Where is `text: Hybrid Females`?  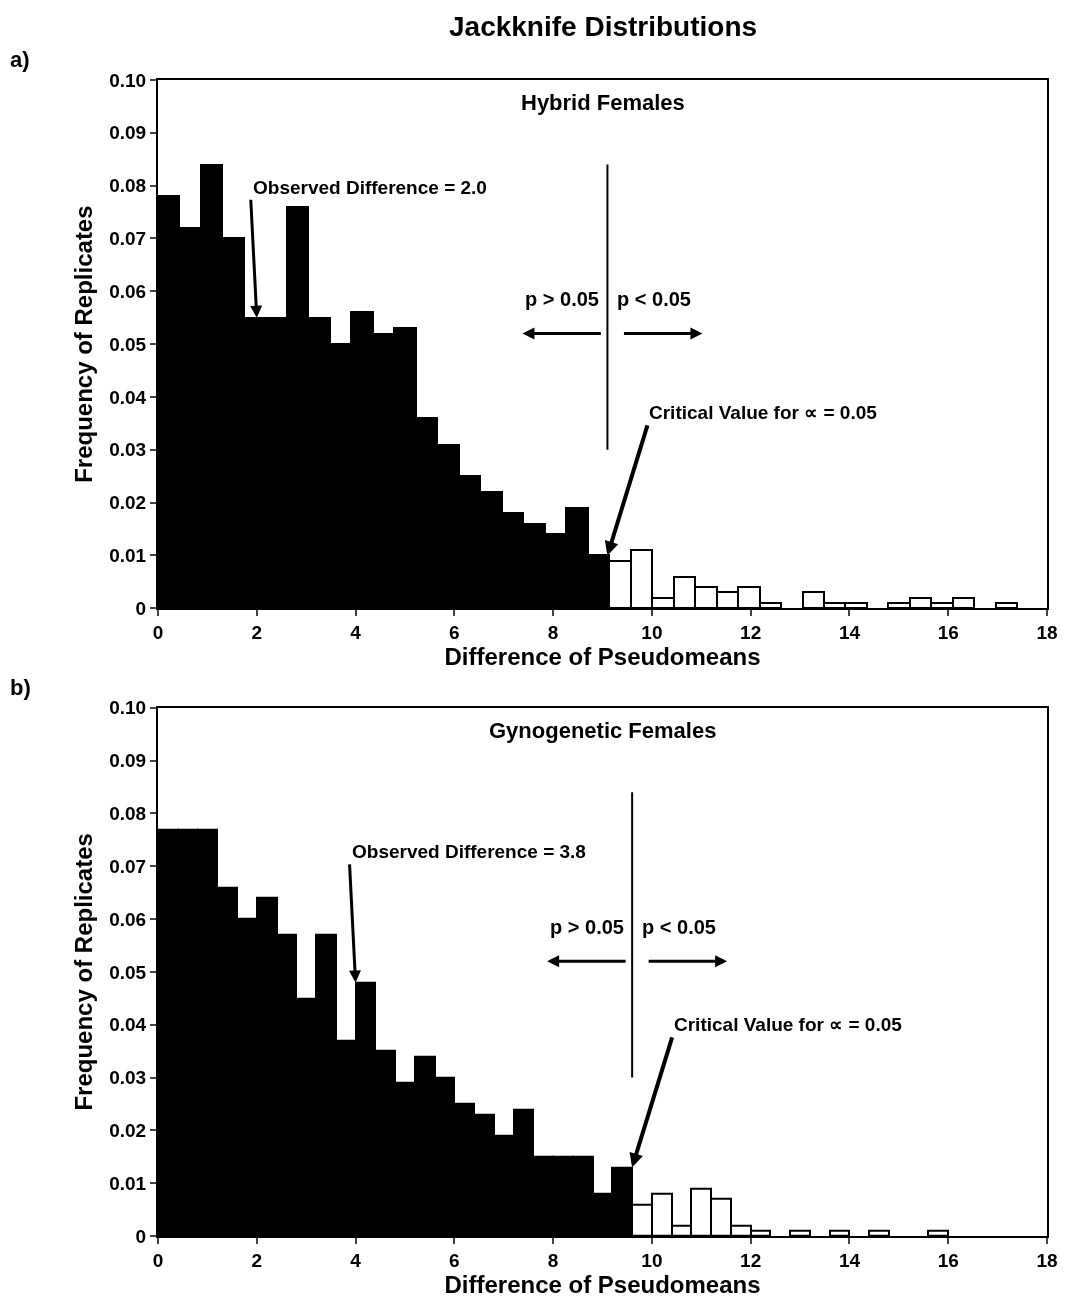 text: Hybrid Females is located at coordinates (603, 102).